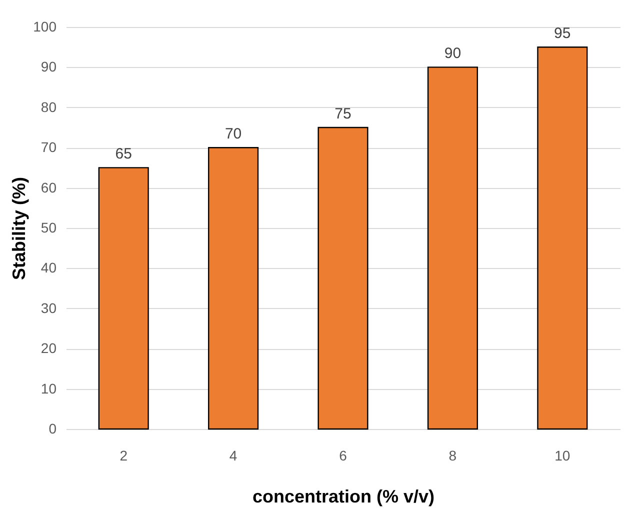  Describe the element at coordinates (124, 456) in the screenshot. I see `x-tick-label: 2` at that location.